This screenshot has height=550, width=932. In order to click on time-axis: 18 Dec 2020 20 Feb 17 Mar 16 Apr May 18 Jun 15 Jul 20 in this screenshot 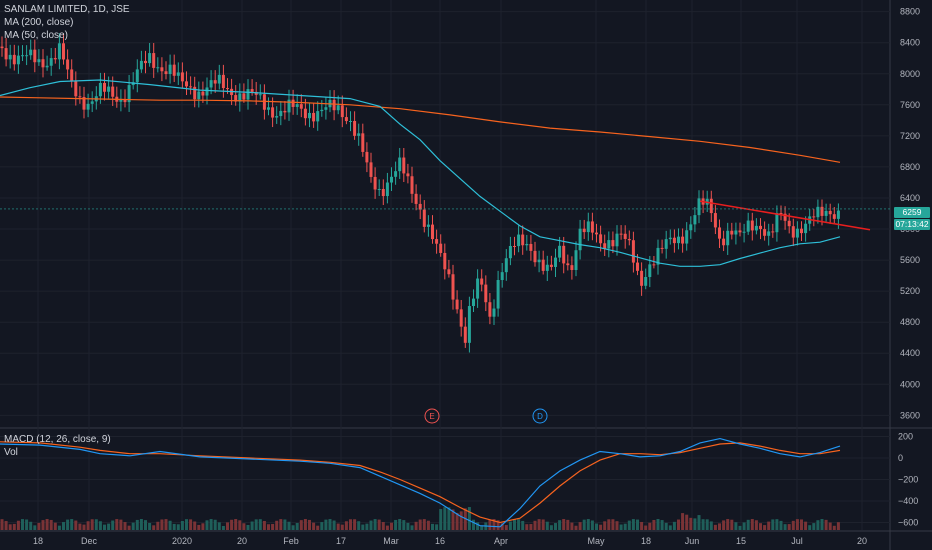, I will do `click(450, 541)`.